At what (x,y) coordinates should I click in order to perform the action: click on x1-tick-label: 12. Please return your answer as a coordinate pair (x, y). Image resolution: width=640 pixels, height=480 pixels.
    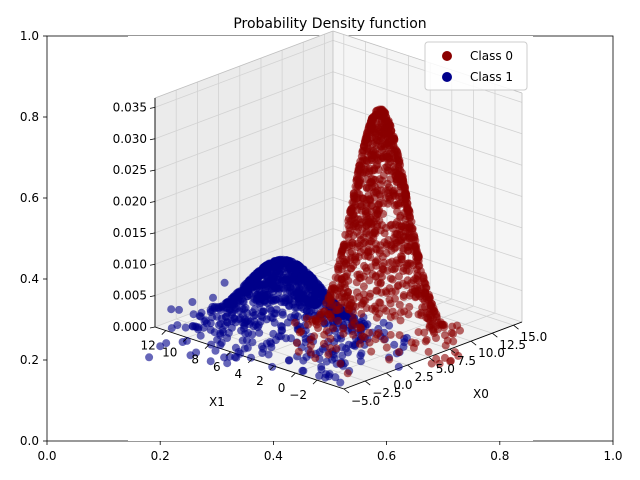
    Looking at the image, I should click on (148, 346).